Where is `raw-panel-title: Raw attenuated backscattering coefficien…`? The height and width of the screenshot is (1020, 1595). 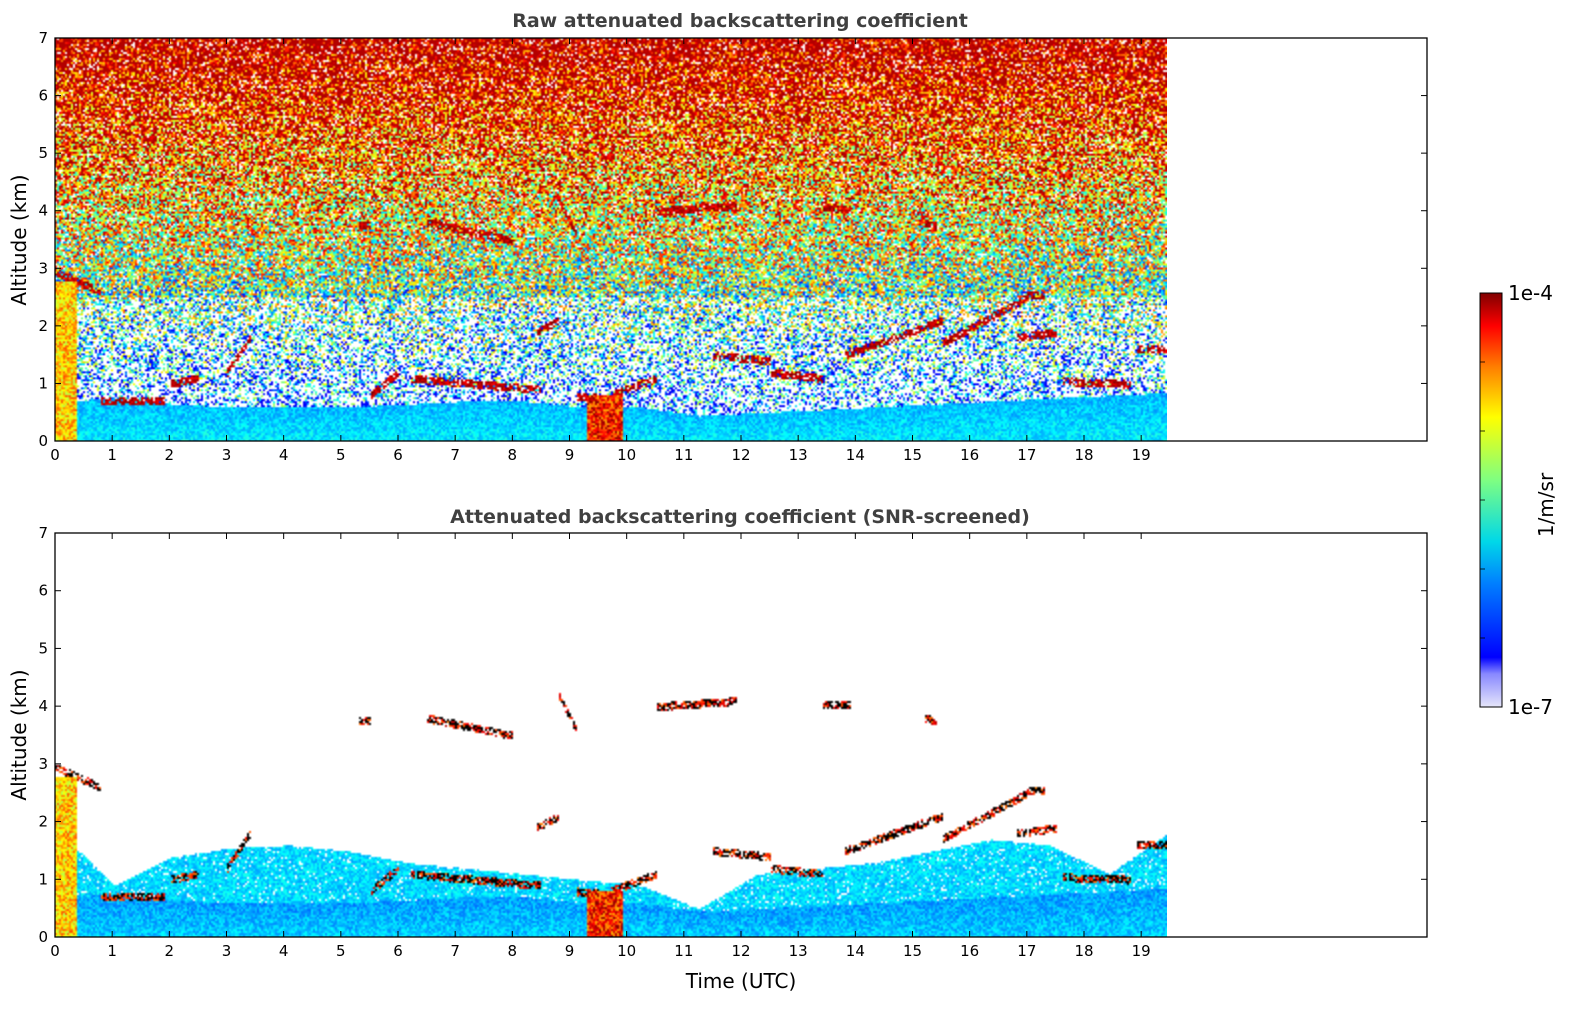 raw-panel-title: Raw attenuated backscattering coefficien… is located at coordinates (740, 21).